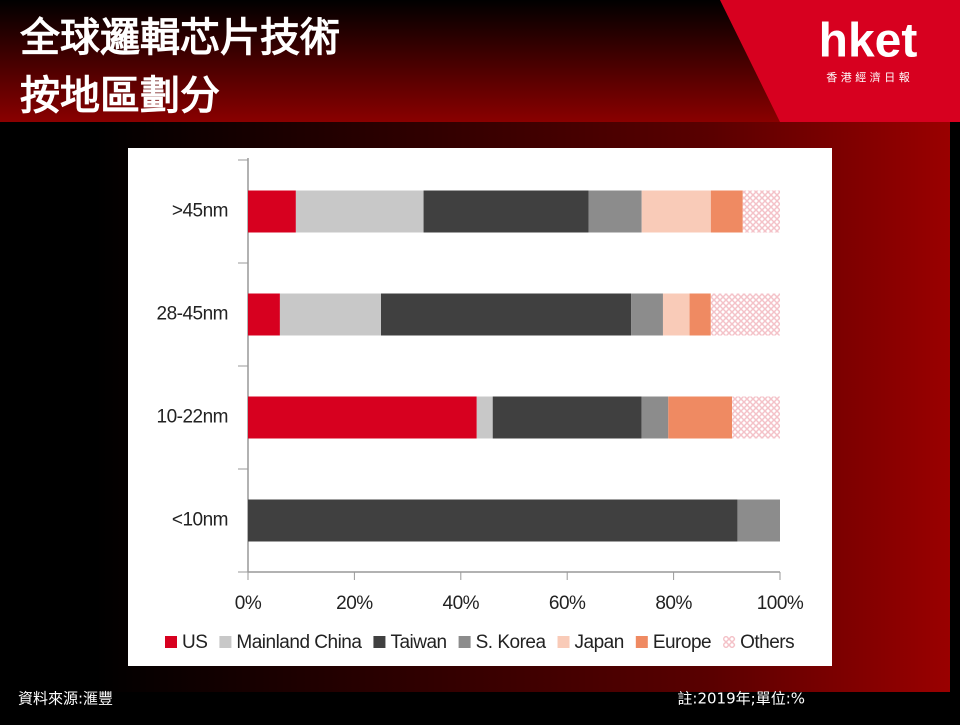 The width and height of the screenshot is (960, 725). Describe the element at coordinates (567, 603) in the screenshot. I see `x-tick-label: 60%` at that location.